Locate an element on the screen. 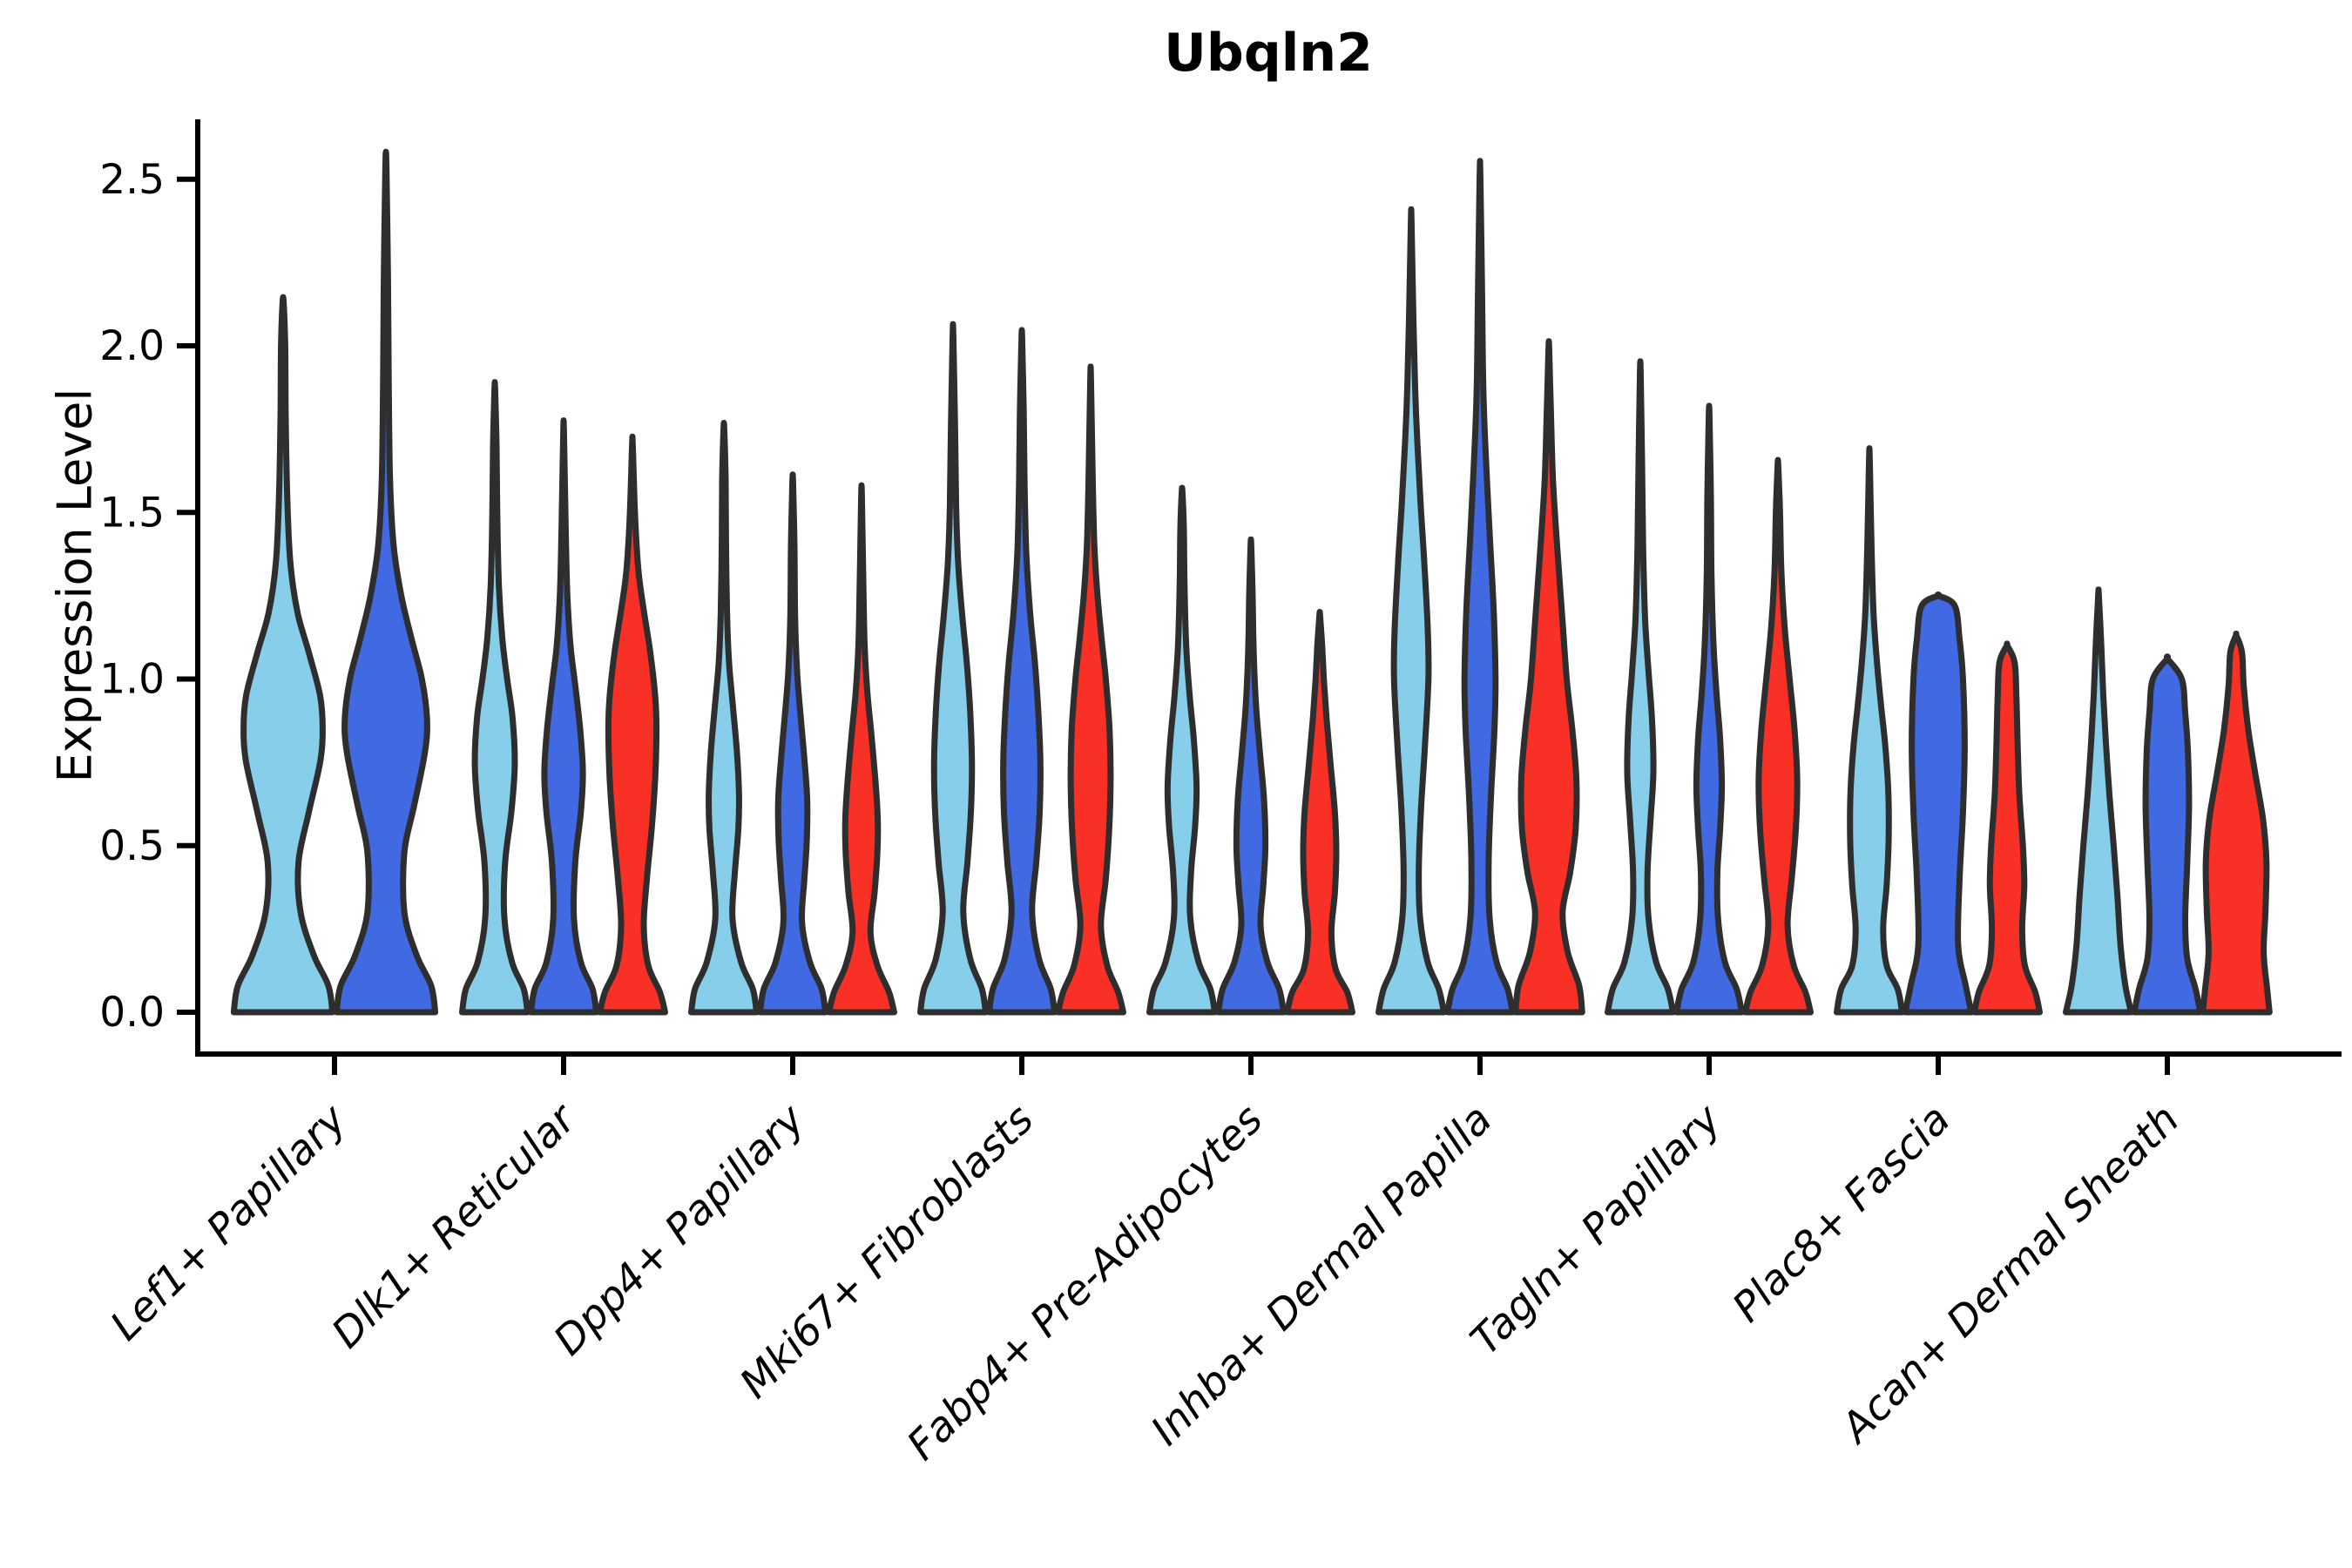 The height and width of the screenshot is (1568, 2352). chart-title: Ubqln2 is located at coordinates (1268, 53).